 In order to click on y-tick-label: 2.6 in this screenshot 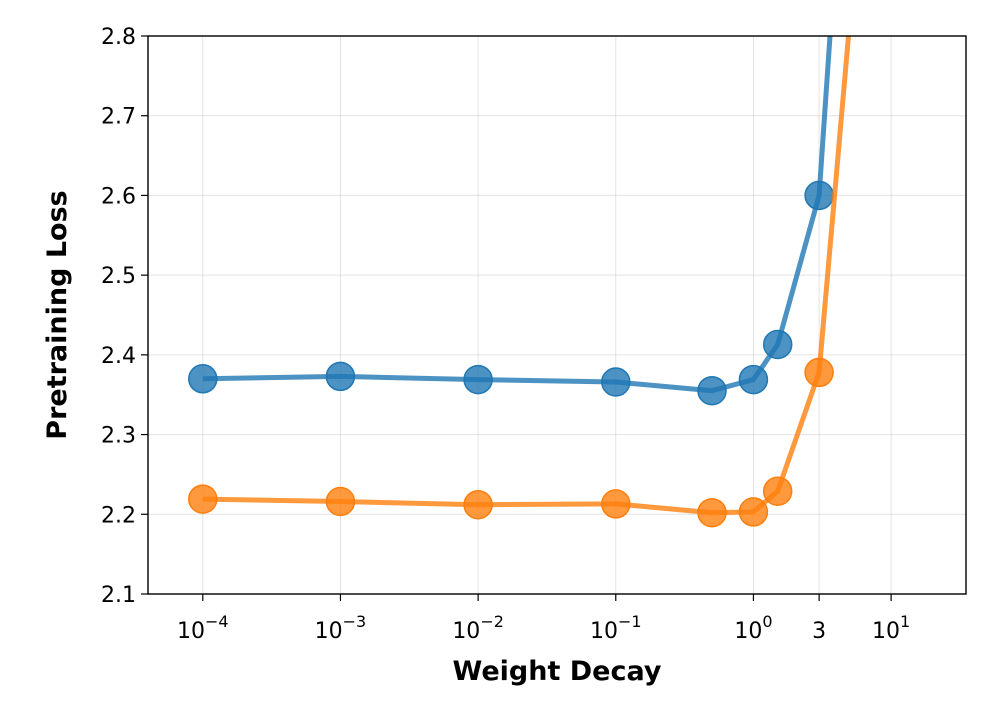, I will do `click(118, 196)`.